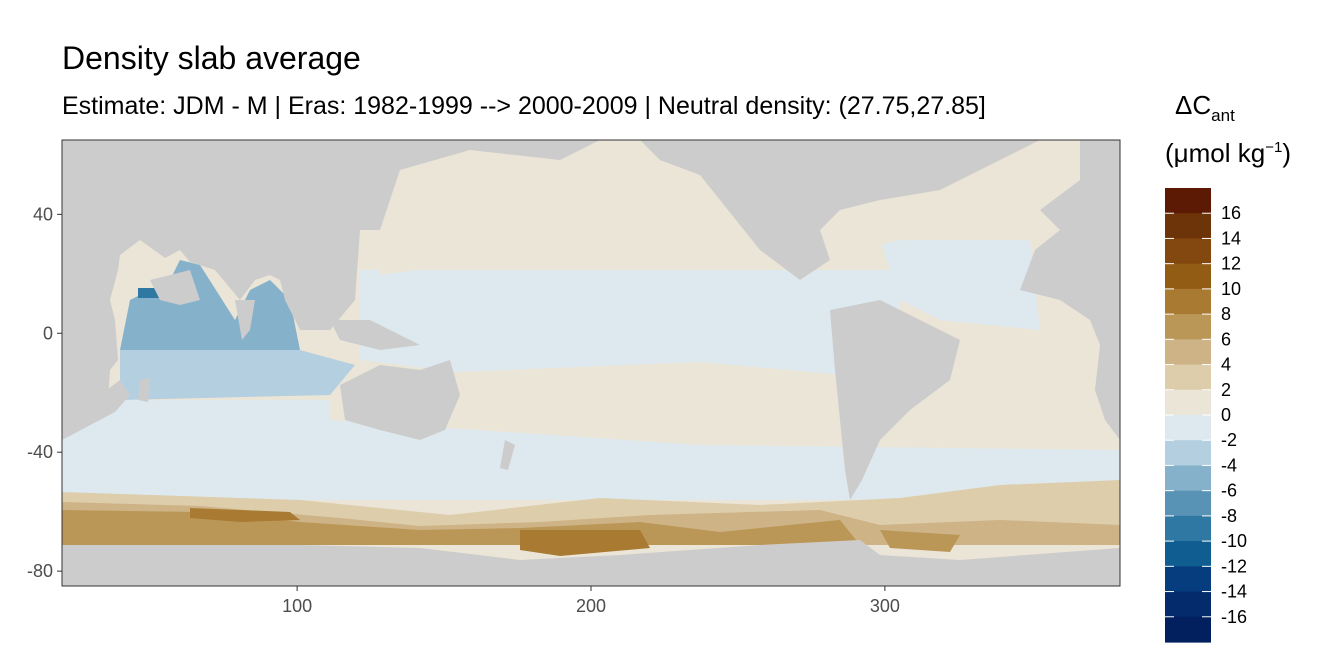 The image size is (1344, 672). Describe the element at coordinates (591, 563) in the screenshot. I see `antarctica-land` at that location.